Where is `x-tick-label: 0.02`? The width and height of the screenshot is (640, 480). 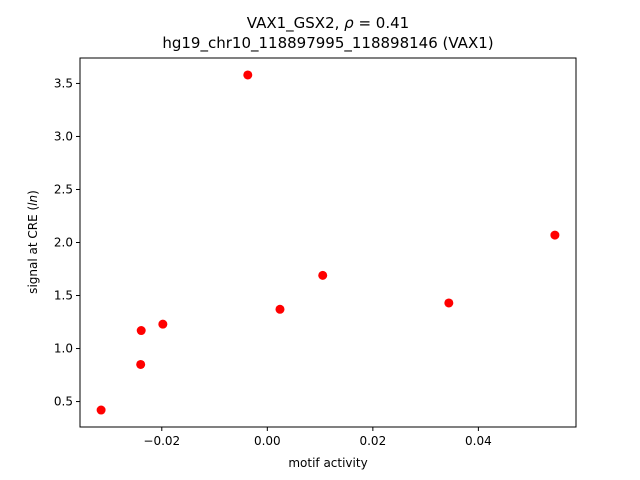
x-tick-label: 0.02 is located at coordinates (372, 441).